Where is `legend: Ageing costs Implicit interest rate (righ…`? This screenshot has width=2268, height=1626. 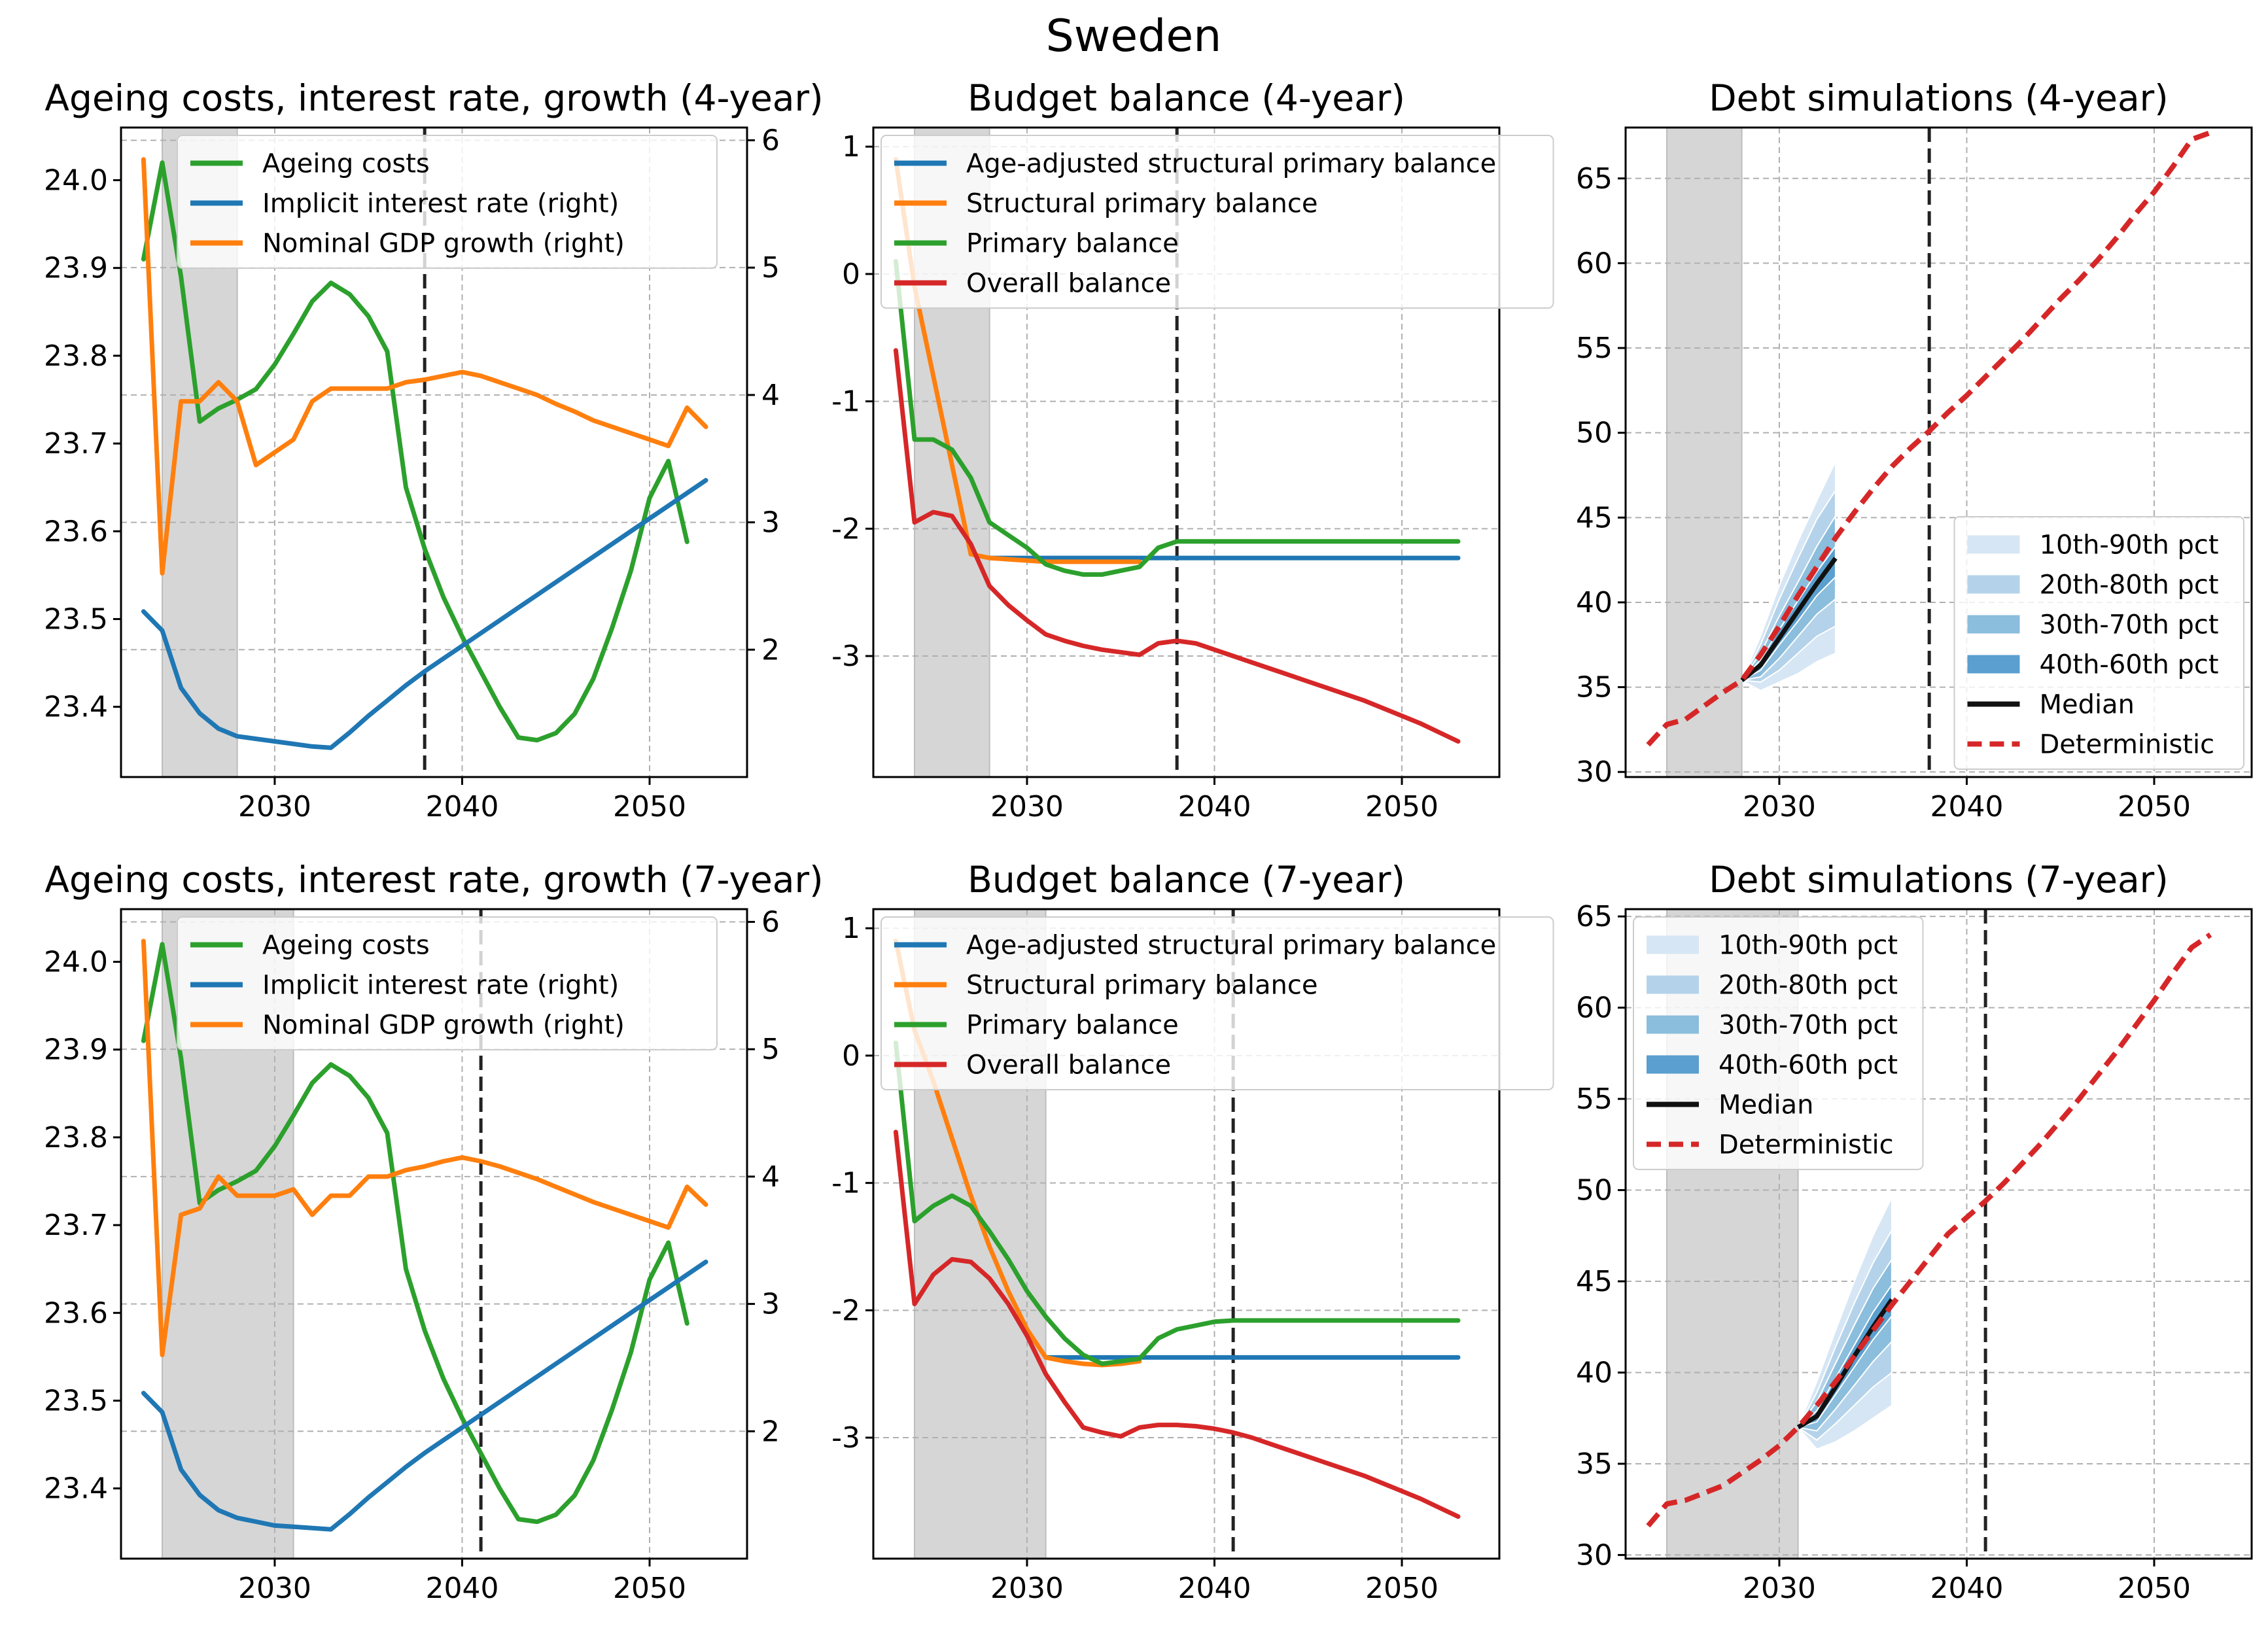 legend: Ageing costs Implicit interest rate (righ… is located at coordinates (447, 983).